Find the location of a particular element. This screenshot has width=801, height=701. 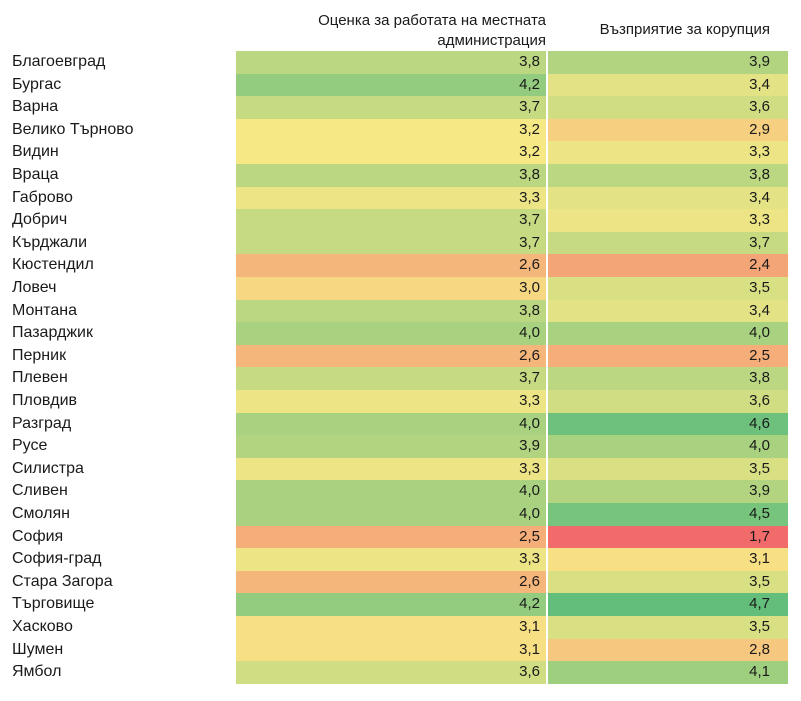

table-row: София 2,5 1,7 is located at coordinates (400, 537).